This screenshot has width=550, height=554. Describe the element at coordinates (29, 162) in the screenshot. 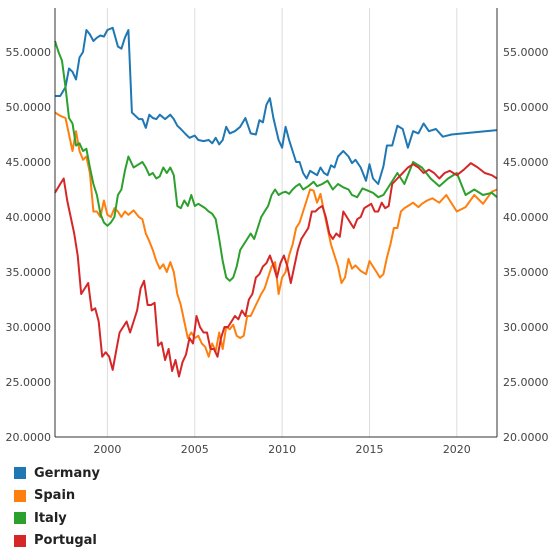

I see `y-tick-label-left: 45.0000` at that location.